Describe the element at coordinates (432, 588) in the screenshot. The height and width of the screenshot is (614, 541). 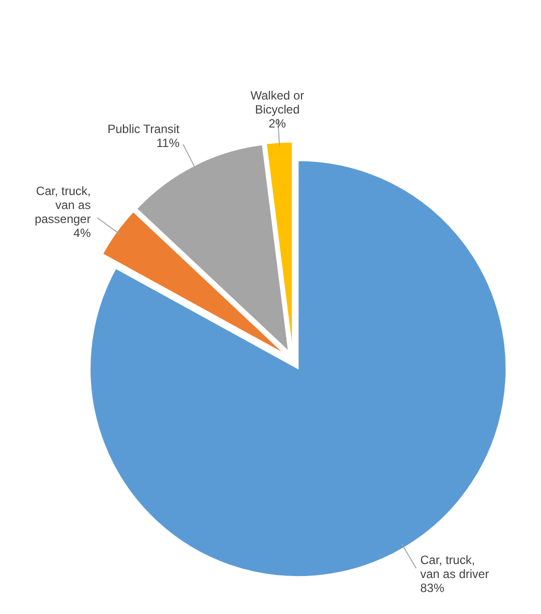
I see `data-label: 83%` at that location.